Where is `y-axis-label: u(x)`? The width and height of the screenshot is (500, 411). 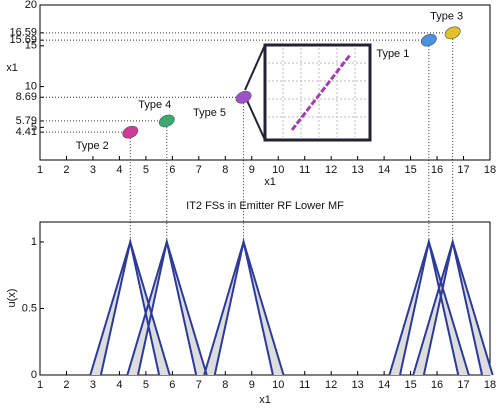
y-axis-label: u(x) is located at coordinates (12, 298).